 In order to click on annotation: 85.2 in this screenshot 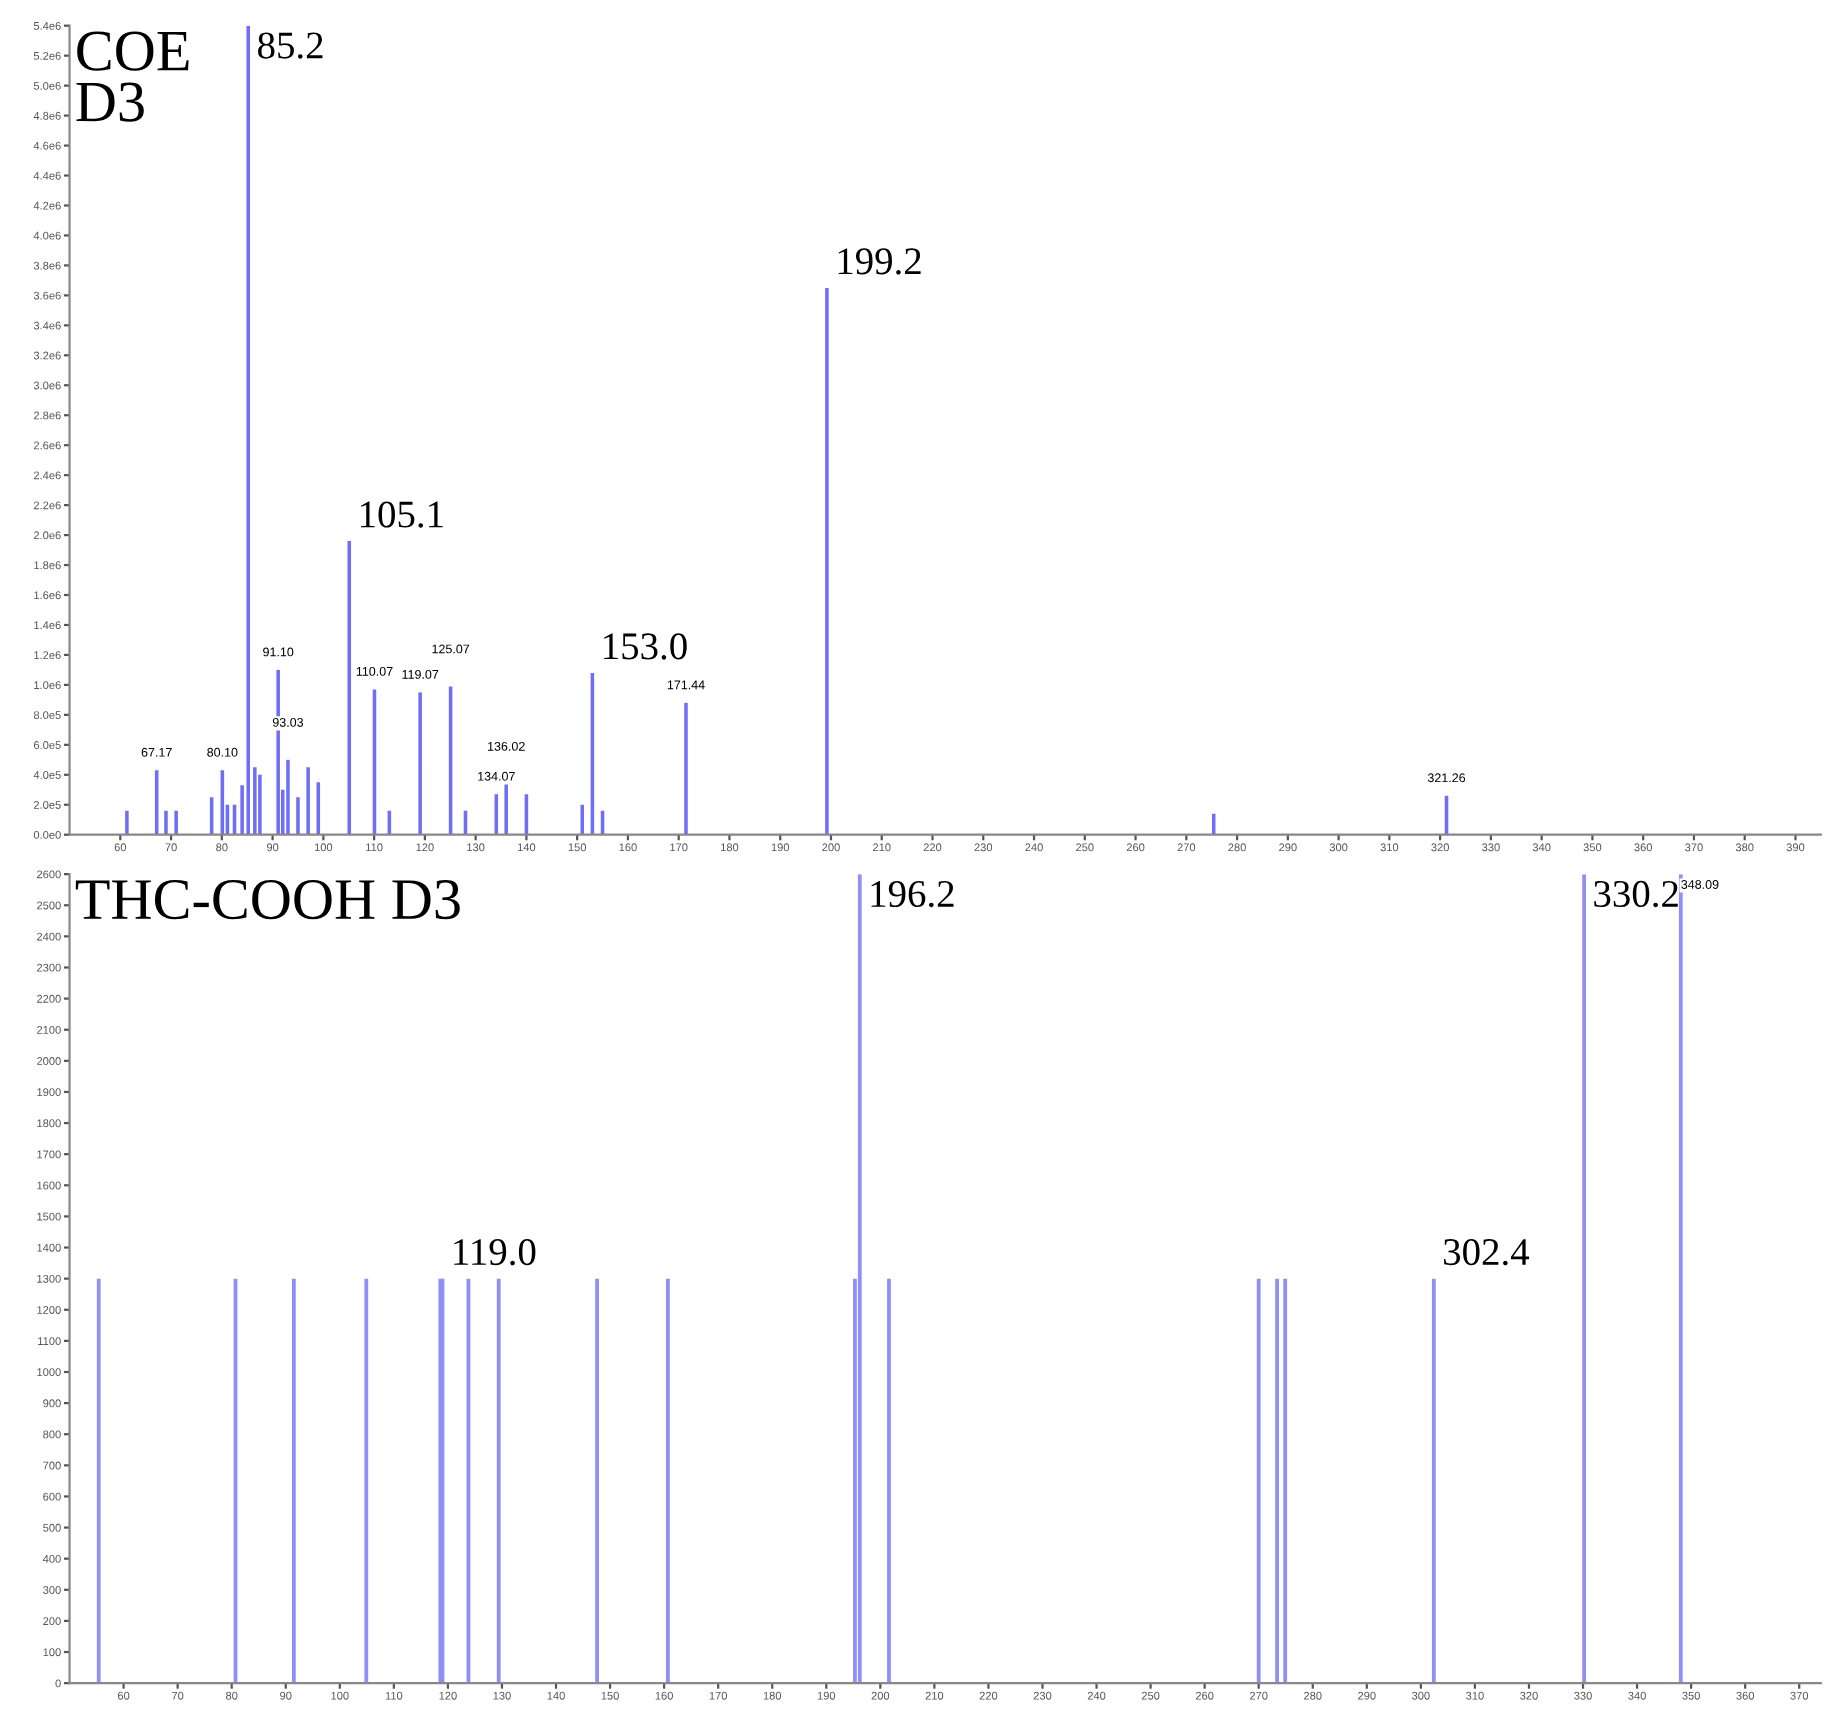, I will do `click(290, 45)`.